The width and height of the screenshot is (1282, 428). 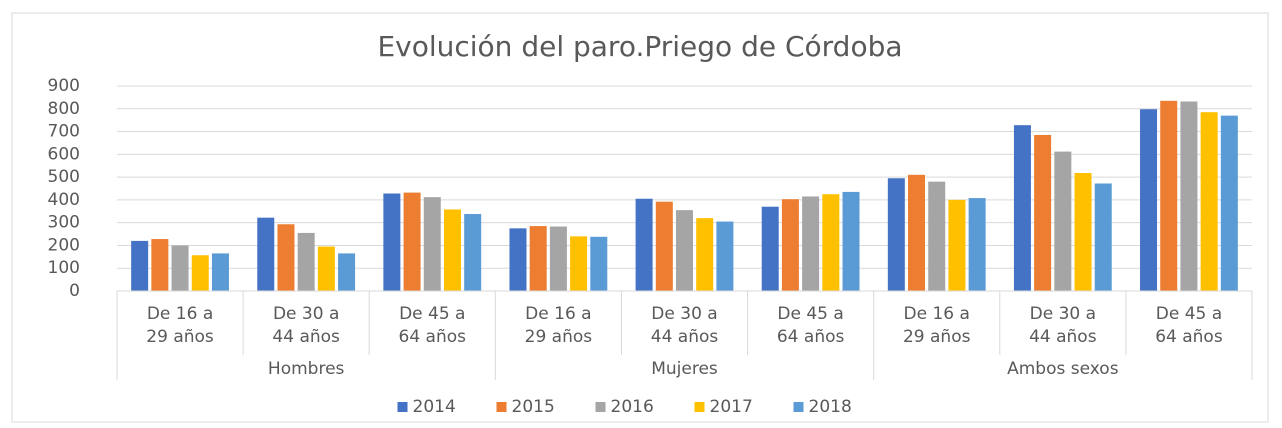 What do you see at coordinates (64, 132) in the screenshot?
I see `y-tick-label: 700` at bounding box center [64, 132].